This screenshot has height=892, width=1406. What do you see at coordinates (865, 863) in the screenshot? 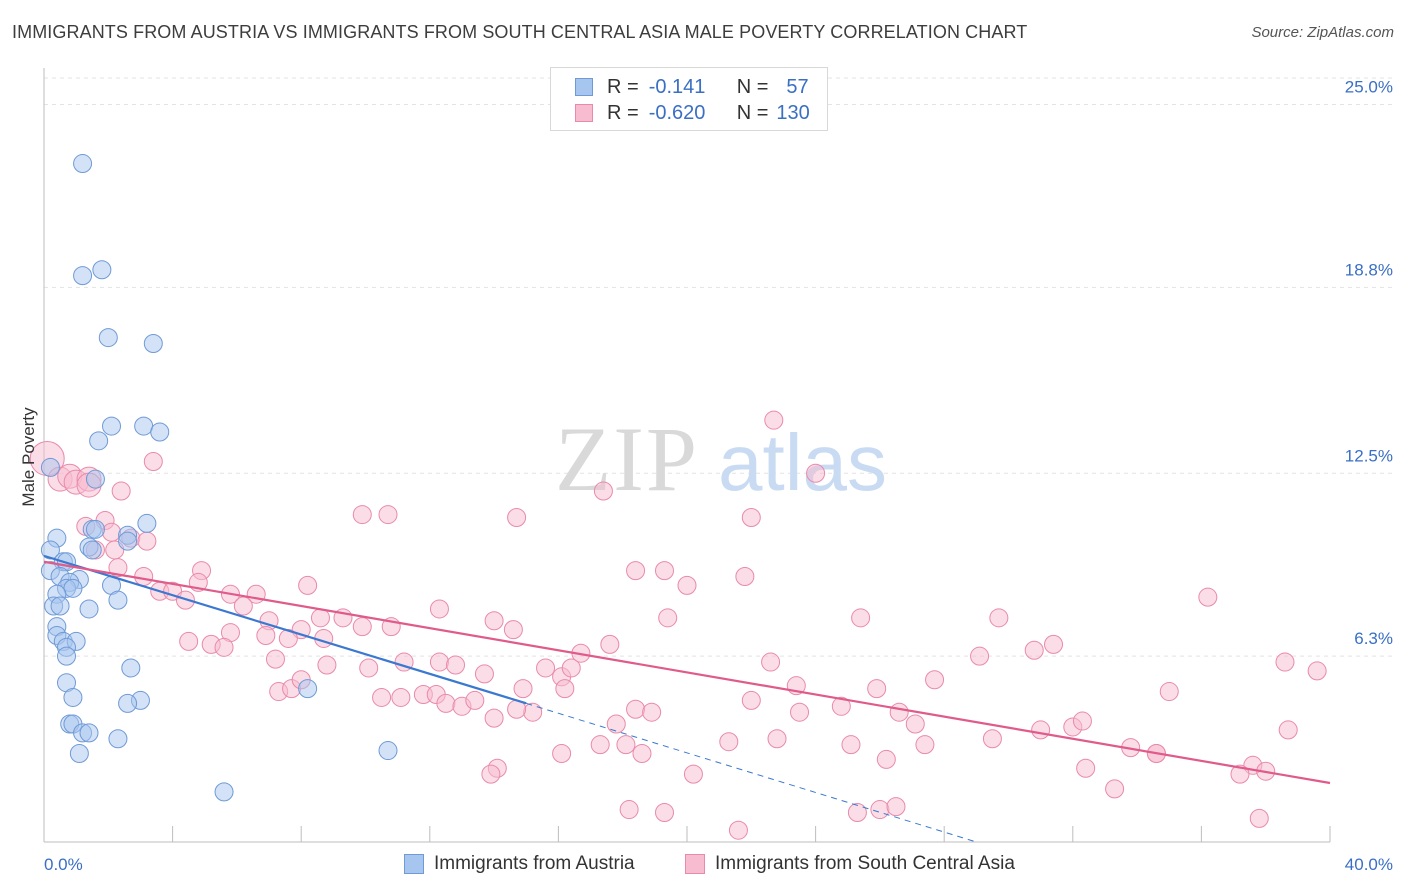
I see `bottom-legend-label-south-central-asia: Immigrants from South Central Asia` at bounding box center [865, 863].